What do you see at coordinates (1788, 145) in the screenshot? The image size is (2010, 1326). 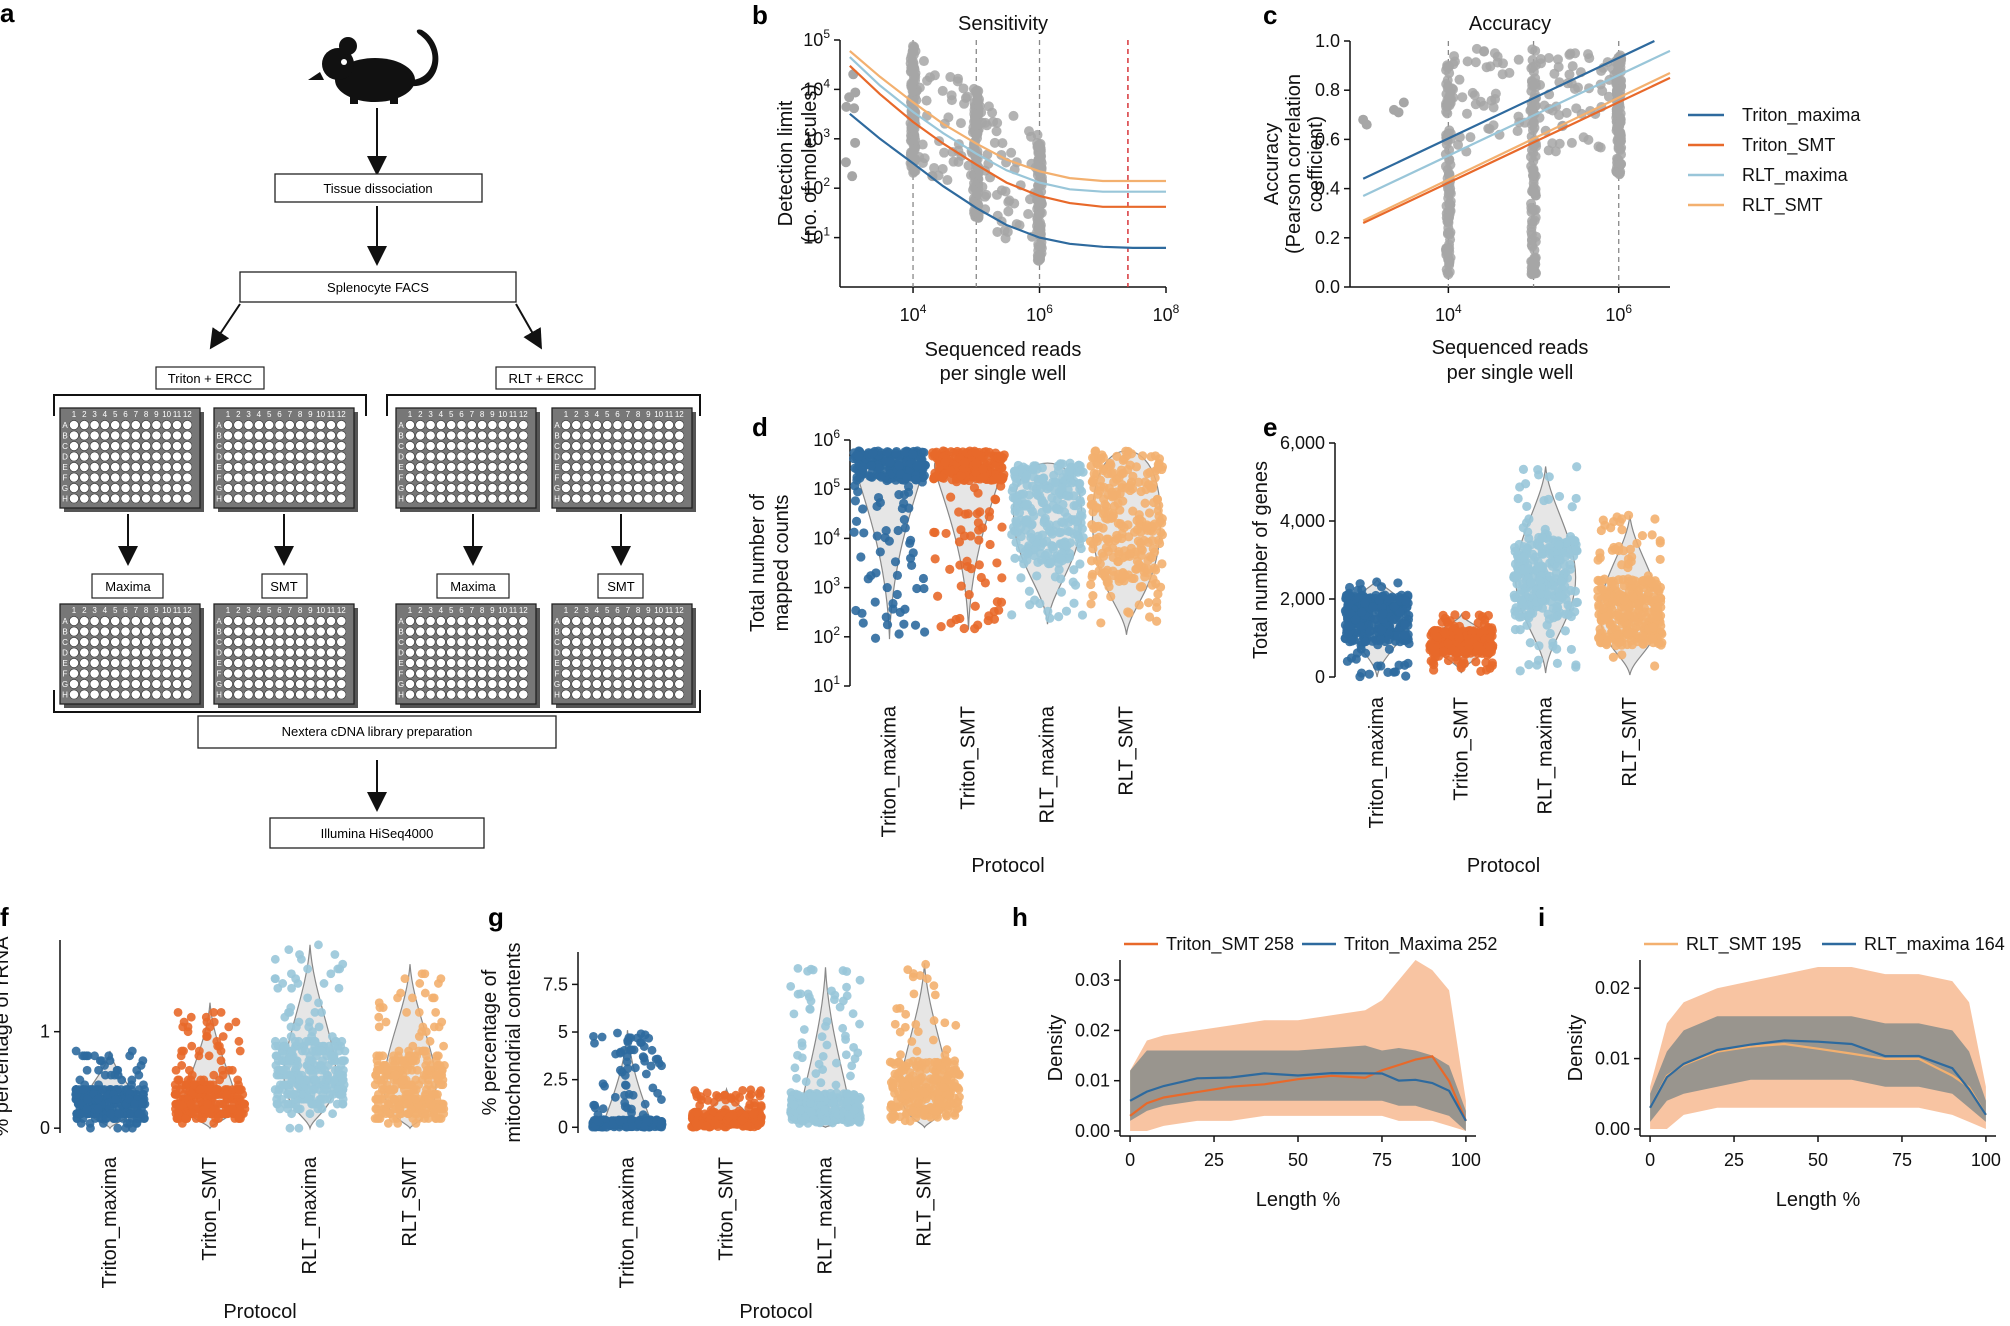 I see `legend-label: Triton_SMT` at bounding box center [1788, 145].